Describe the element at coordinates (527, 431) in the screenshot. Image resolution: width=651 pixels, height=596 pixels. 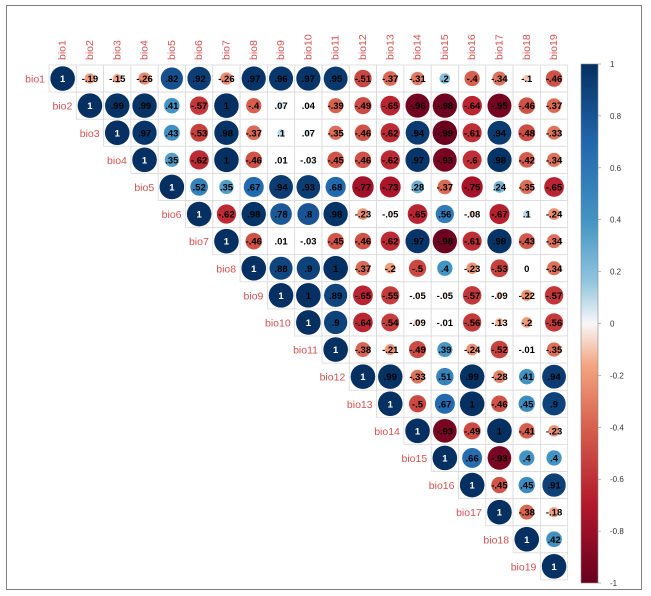
I see `value-label-bio14-bio18: -.41` at that location.